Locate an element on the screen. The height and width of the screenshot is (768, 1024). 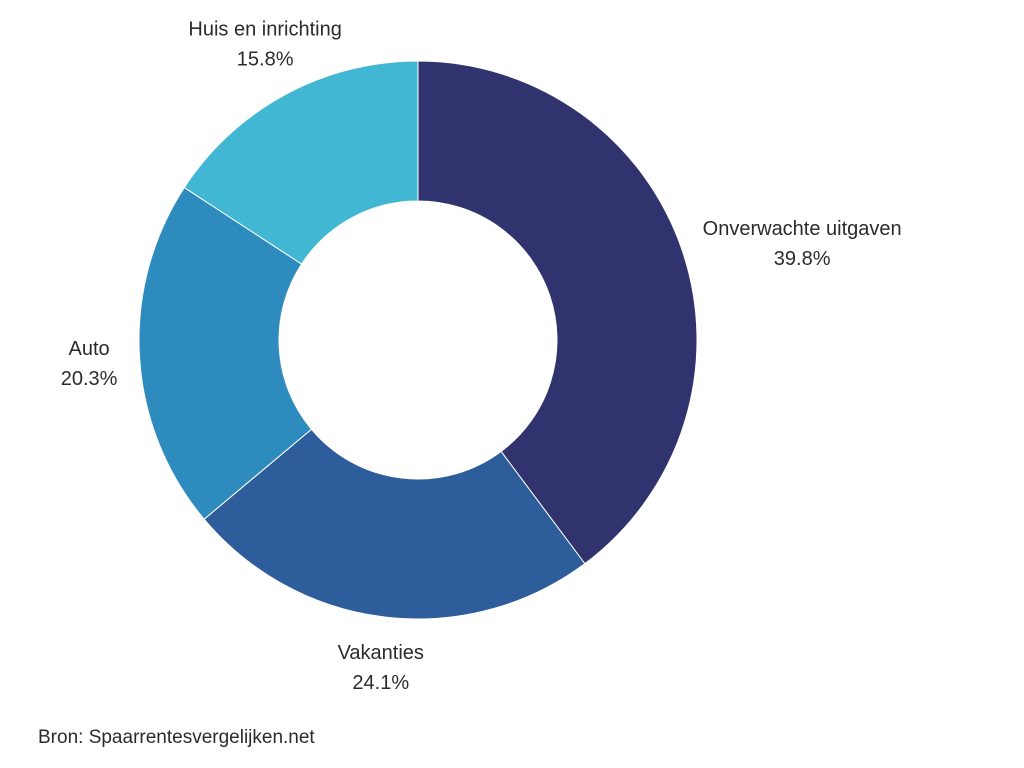
source-note: Bron: Spaarrentesvergelijken.net is located at coordinates (176, 737).